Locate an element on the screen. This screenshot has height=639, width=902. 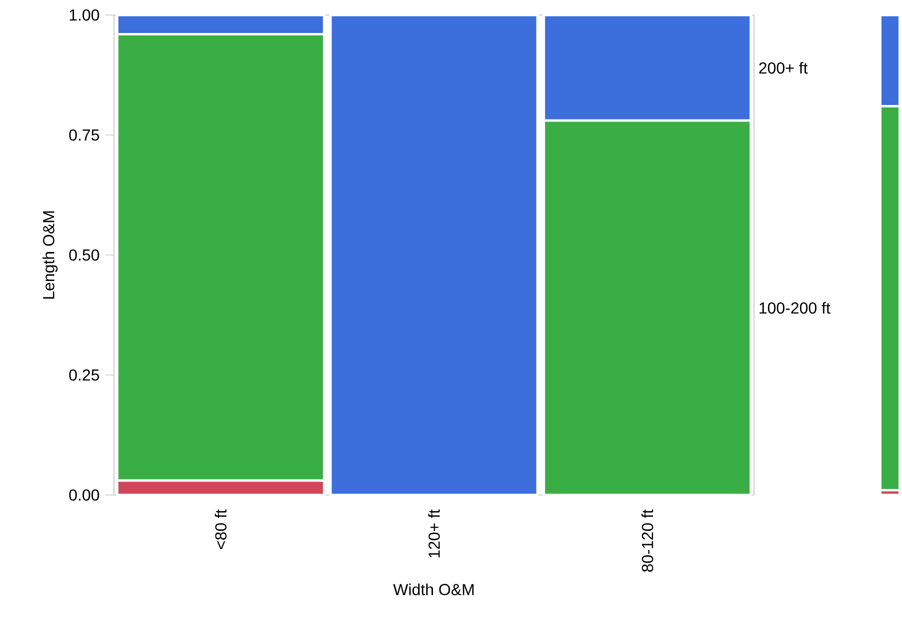
y-tick-label: 0.25 is located at coordinates (84, 375).